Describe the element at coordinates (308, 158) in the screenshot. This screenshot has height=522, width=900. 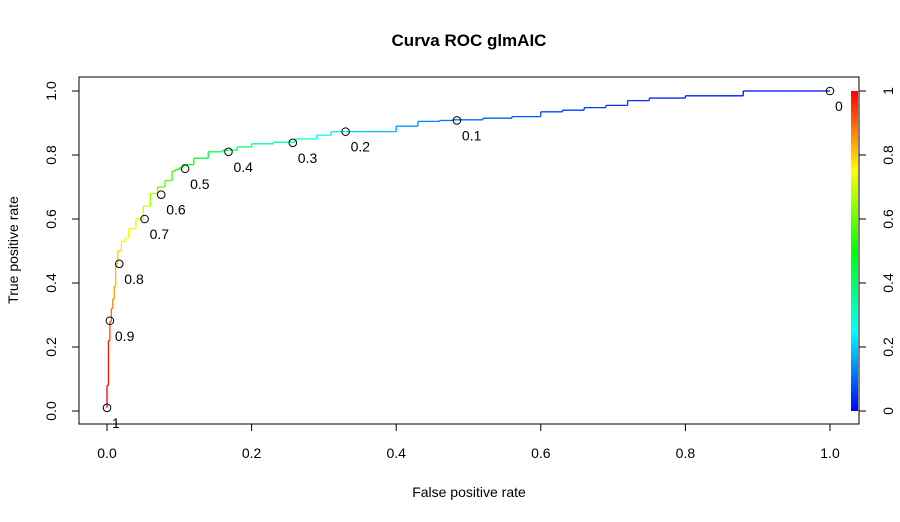
I see `threshold-label: 0.3` at that location.